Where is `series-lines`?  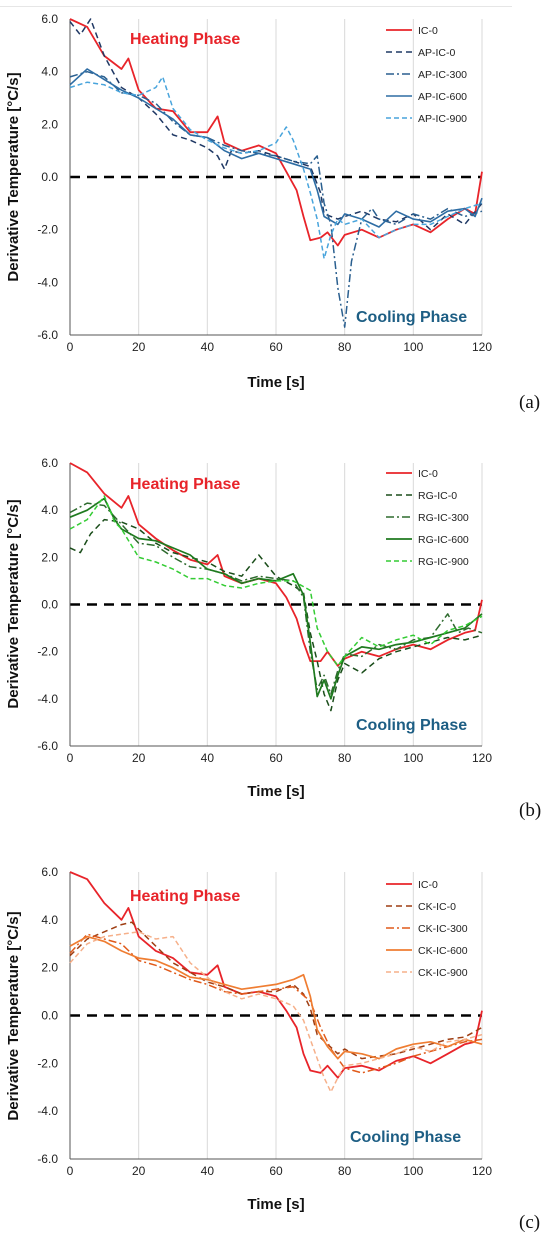 series-lines is located at coordinates (276, 982).